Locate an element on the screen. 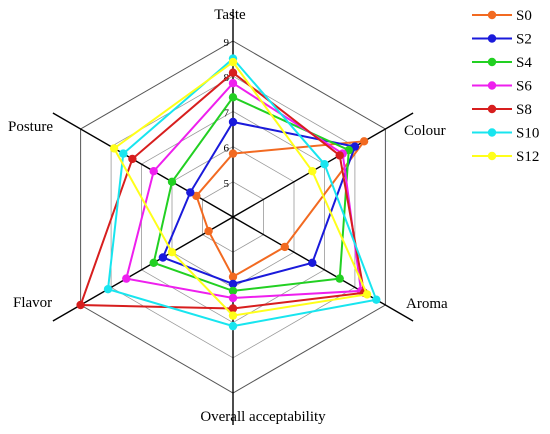 This screenshot has width=550, height=434. series-line is located at coordinates (281, 209).